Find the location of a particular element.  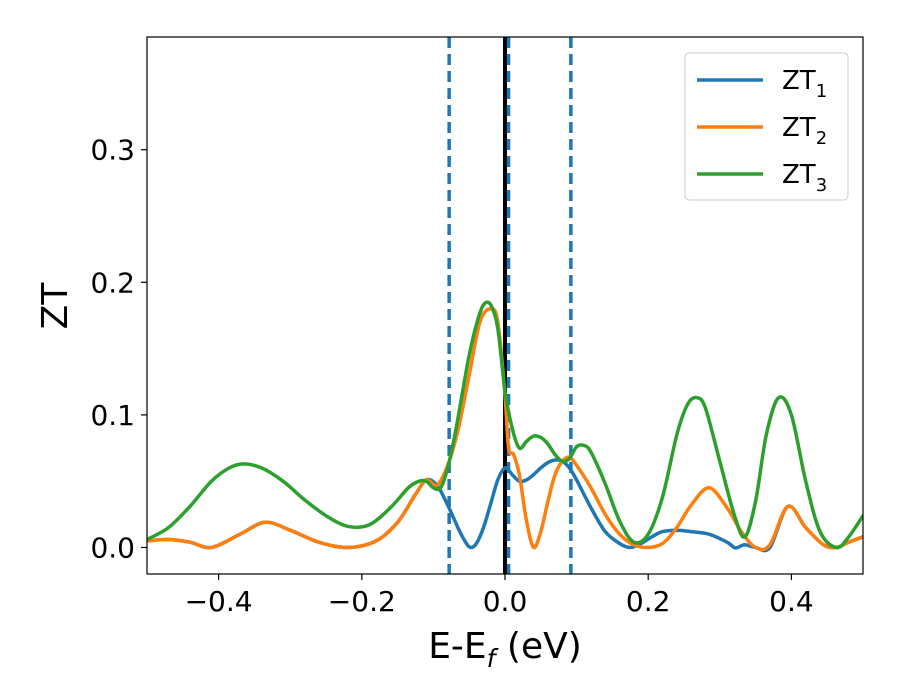

x-tick-label: −0.4 is located at coordinates (219, 601).